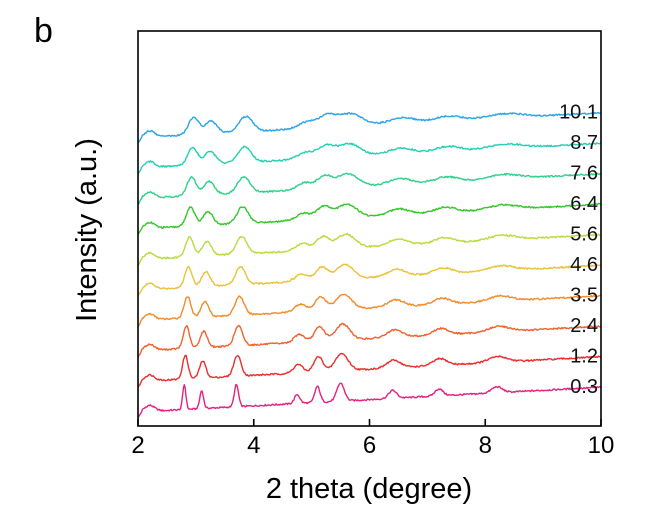 The width and height of the screenshot is (660, 518). What do you see at coordinates (369, 127) in the screenshot?
I see `series-line-10.1` at bounding box center [369, 127].